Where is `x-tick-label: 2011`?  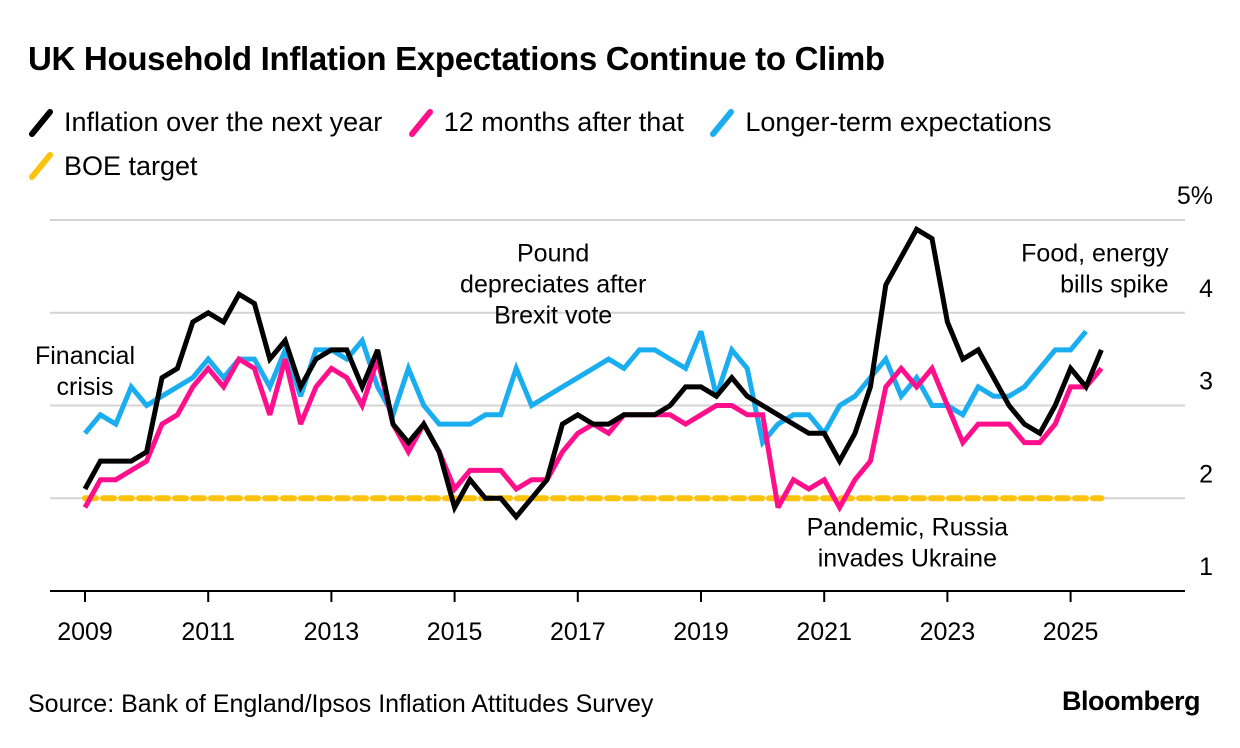
x-tick-label: 2011 is located at coordinates (208, 632).